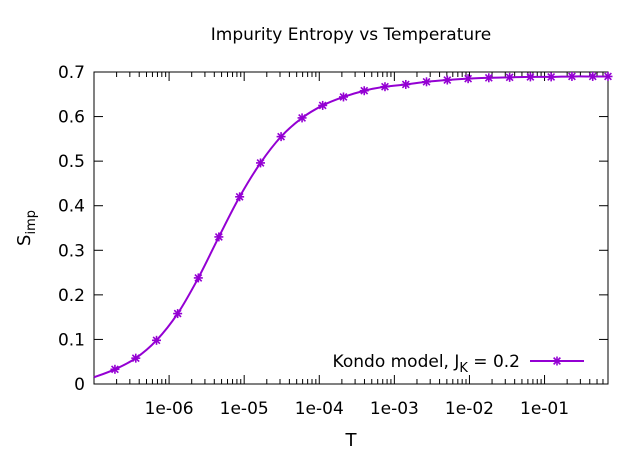 The width and height of the screenshot is (640, 461). I want to click on y-tick-label: 0.4, so click(71, 207).